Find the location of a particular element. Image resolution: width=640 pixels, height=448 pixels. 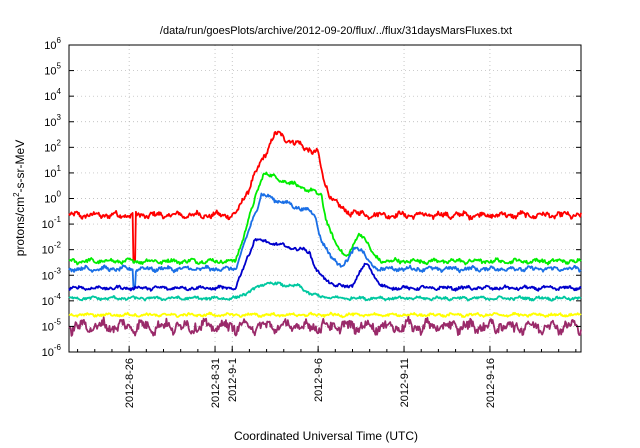

y-axis-label: protons/cm2-s-sr-MeV is located at coordinates (19, 198).